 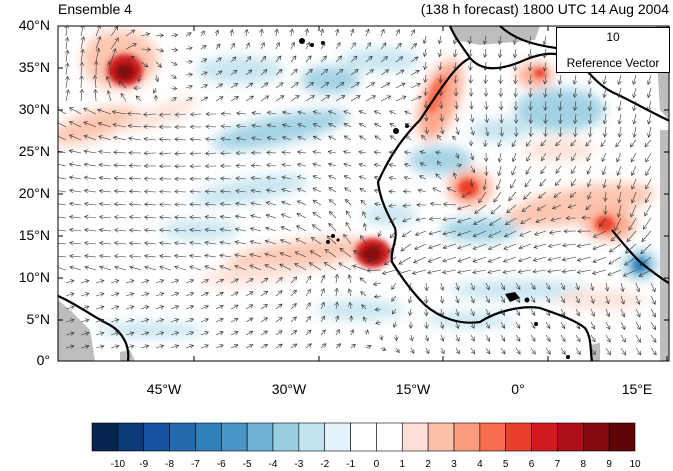 I want to click on colorbar-tick-label: -9, so click(x=144, y=464).